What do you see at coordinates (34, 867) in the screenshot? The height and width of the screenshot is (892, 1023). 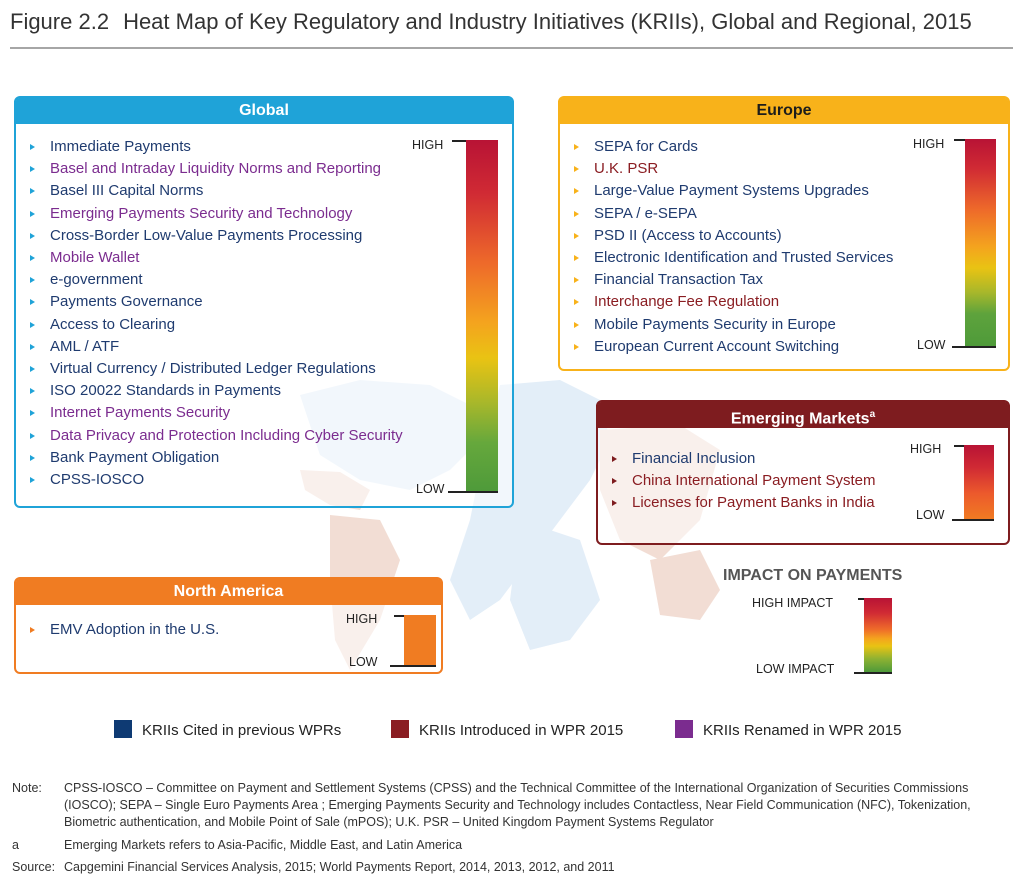 I see `source-key: Source:` at bounding box center [34, 867].